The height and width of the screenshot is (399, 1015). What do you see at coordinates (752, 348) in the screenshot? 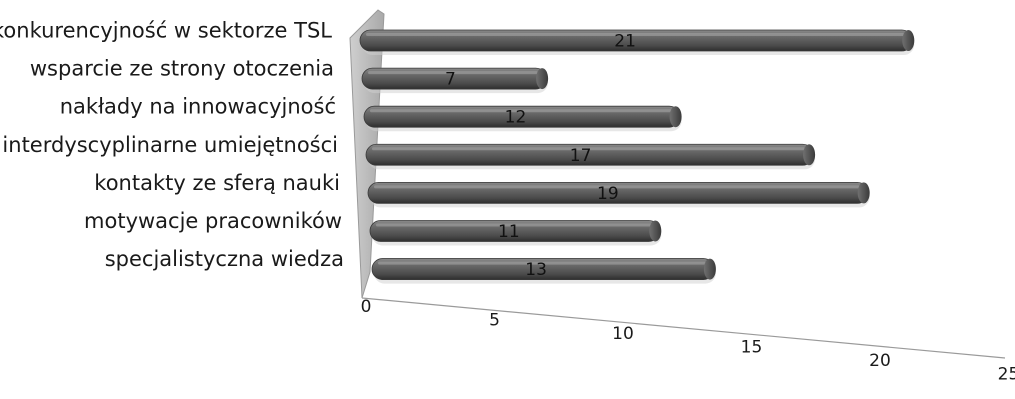
I see `x-tick-label: 15` at bounding box center [752, 348].